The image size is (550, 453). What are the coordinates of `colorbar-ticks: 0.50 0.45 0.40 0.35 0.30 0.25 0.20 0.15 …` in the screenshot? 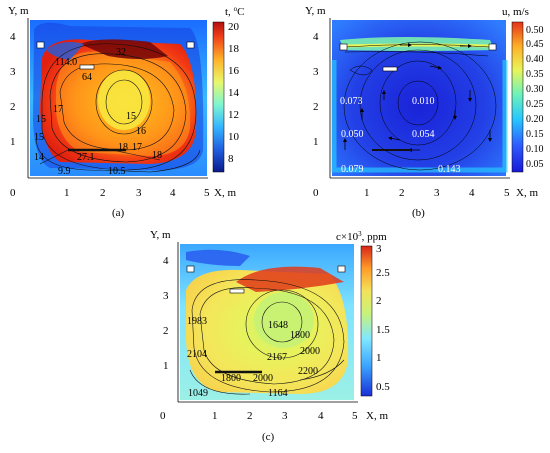 It's located at (535, 97).